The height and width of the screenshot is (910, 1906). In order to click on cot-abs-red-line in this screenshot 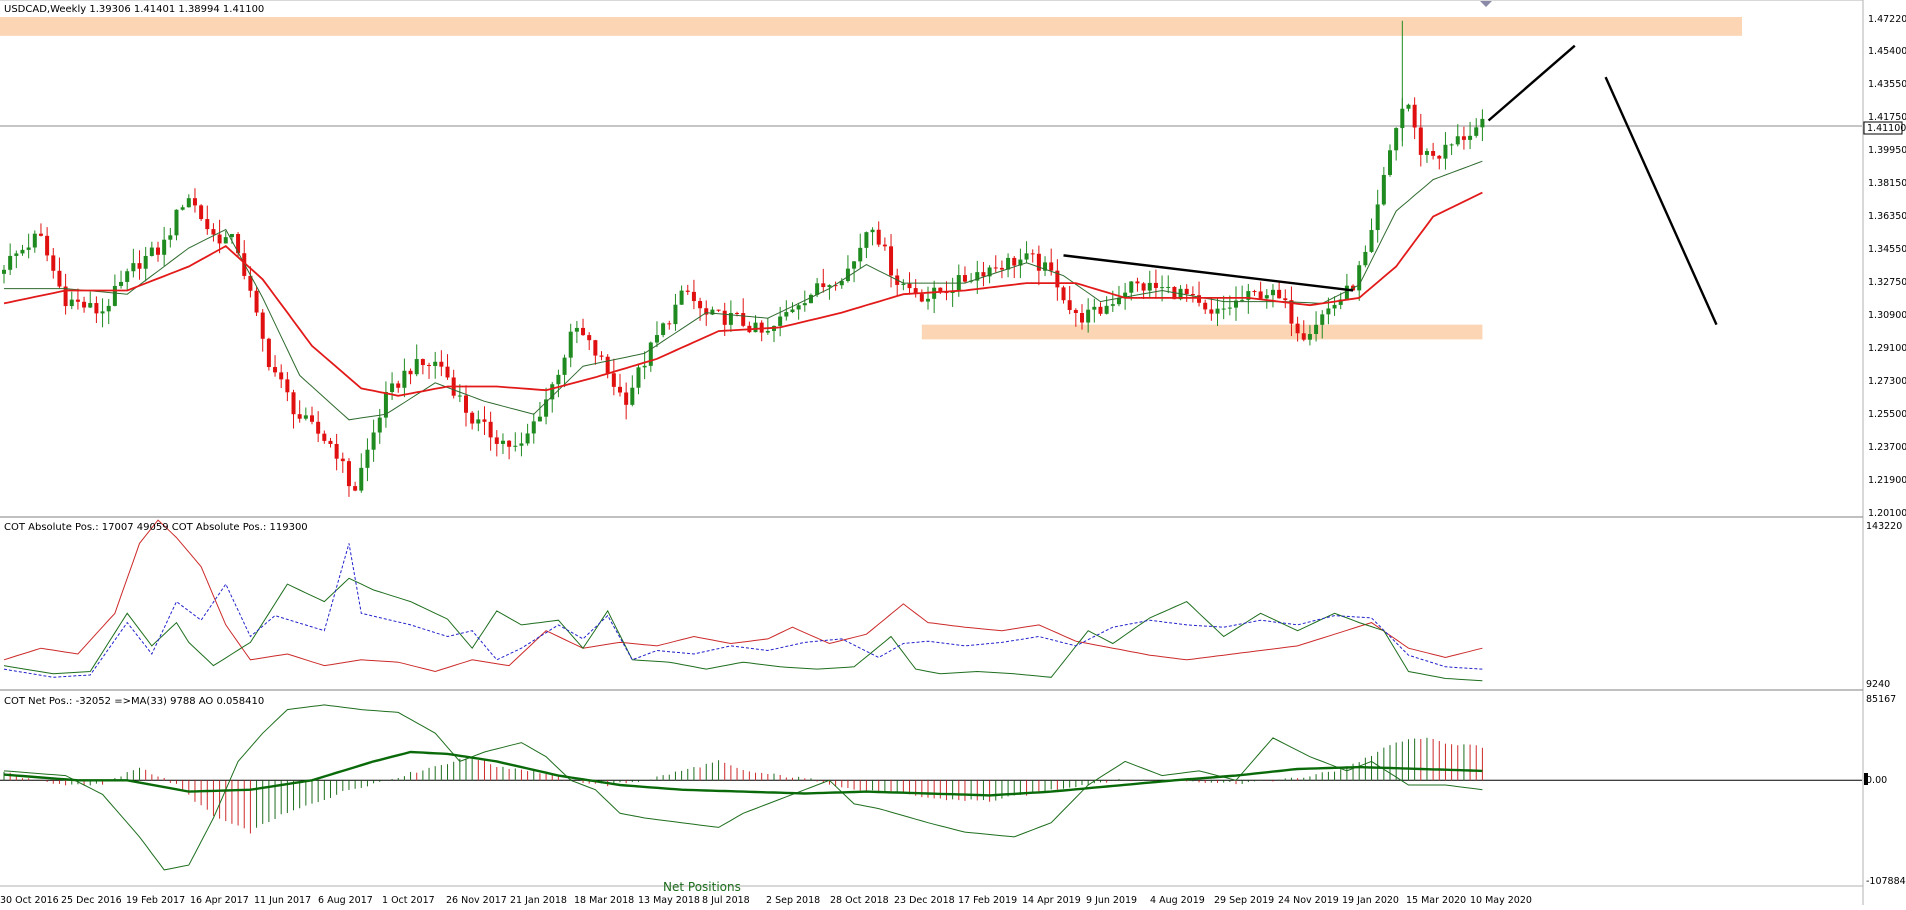, I will do `click(743, 596)`.